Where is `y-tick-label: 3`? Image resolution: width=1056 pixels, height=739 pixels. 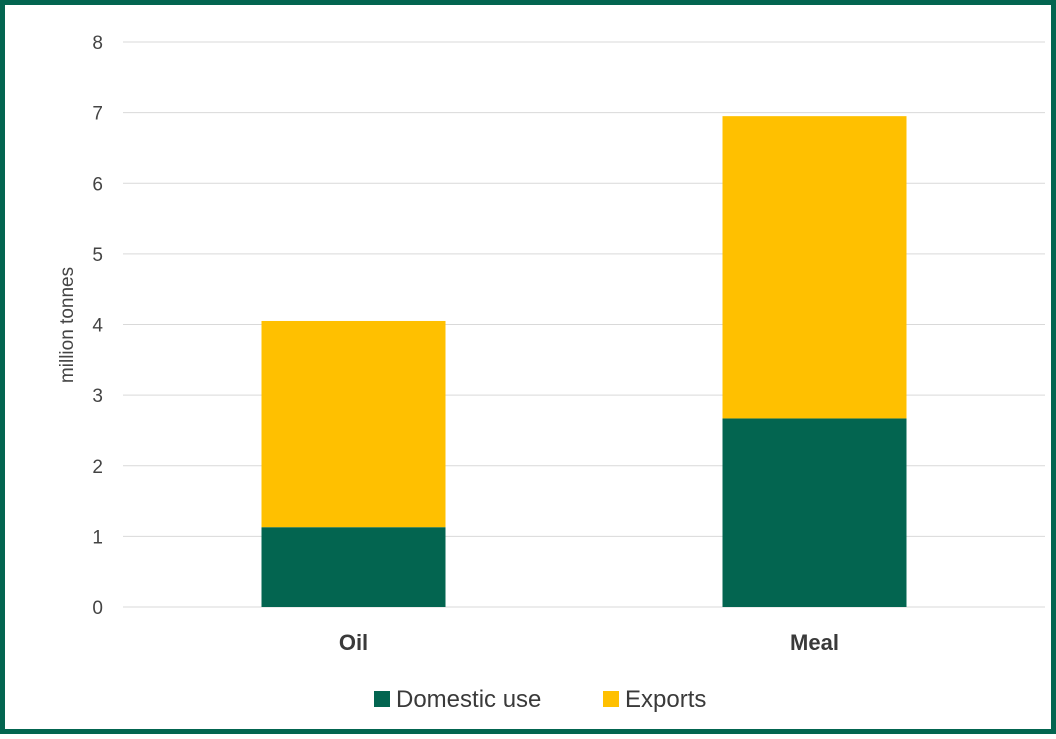 y-tick-label: 3 is located at coordinates (97, 396).